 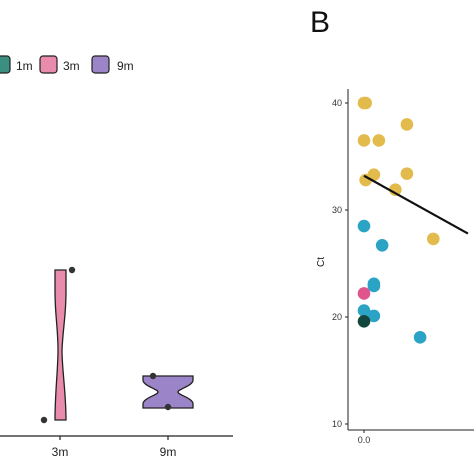 What do you see at coordinates (48, 64) in the screenshot?
I see `legend-swatch-3m` at bounding box center [48, 64].